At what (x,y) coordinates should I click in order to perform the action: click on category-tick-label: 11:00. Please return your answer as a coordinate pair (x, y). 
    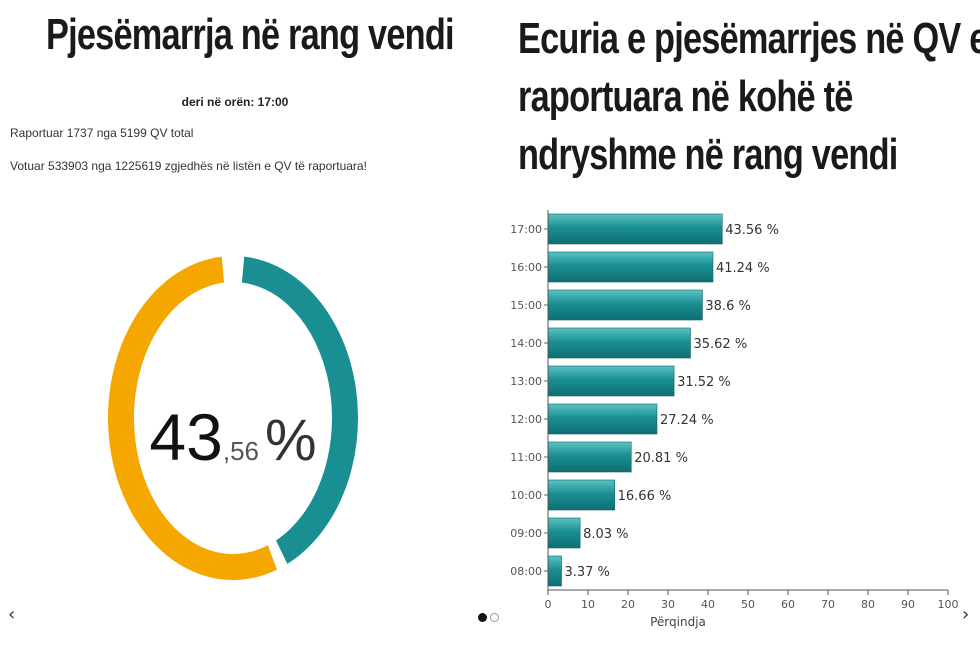
    Looking at the image, I should click on (526, 457).